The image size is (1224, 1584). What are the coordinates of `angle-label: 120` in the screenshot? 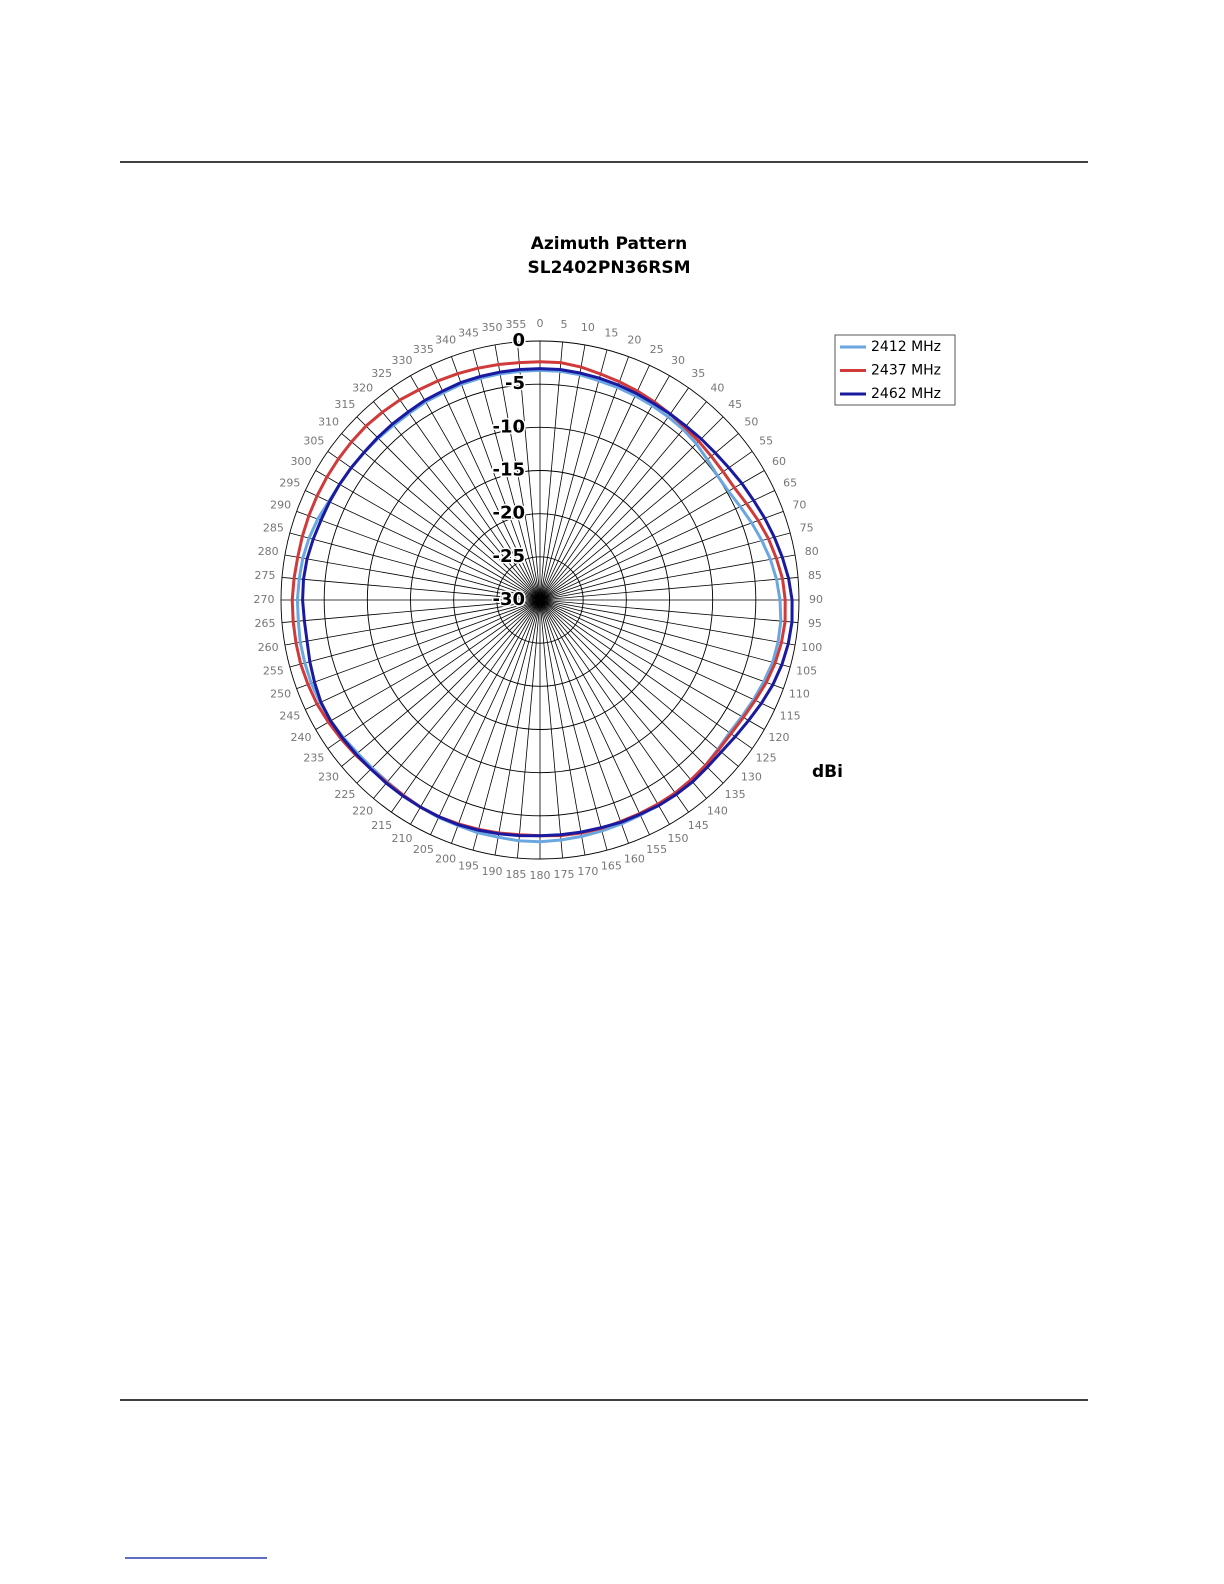 It's located at (779, 737).